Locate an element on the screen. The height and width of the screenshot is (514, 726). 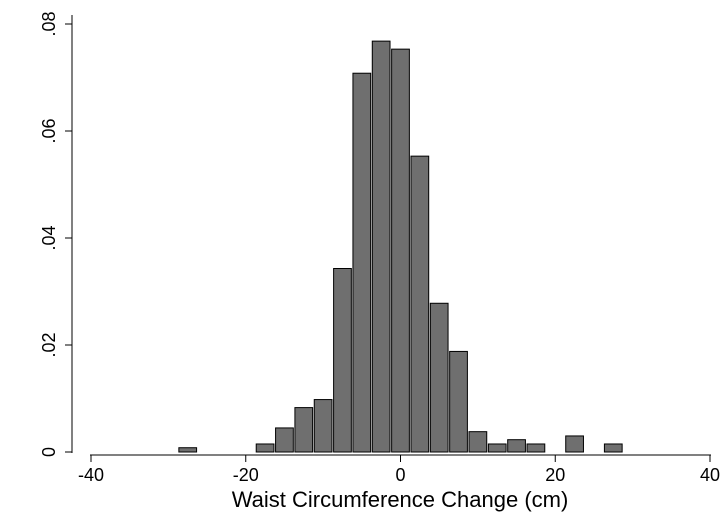
x-tick-label: -20 is located at coordinates (246, 475).